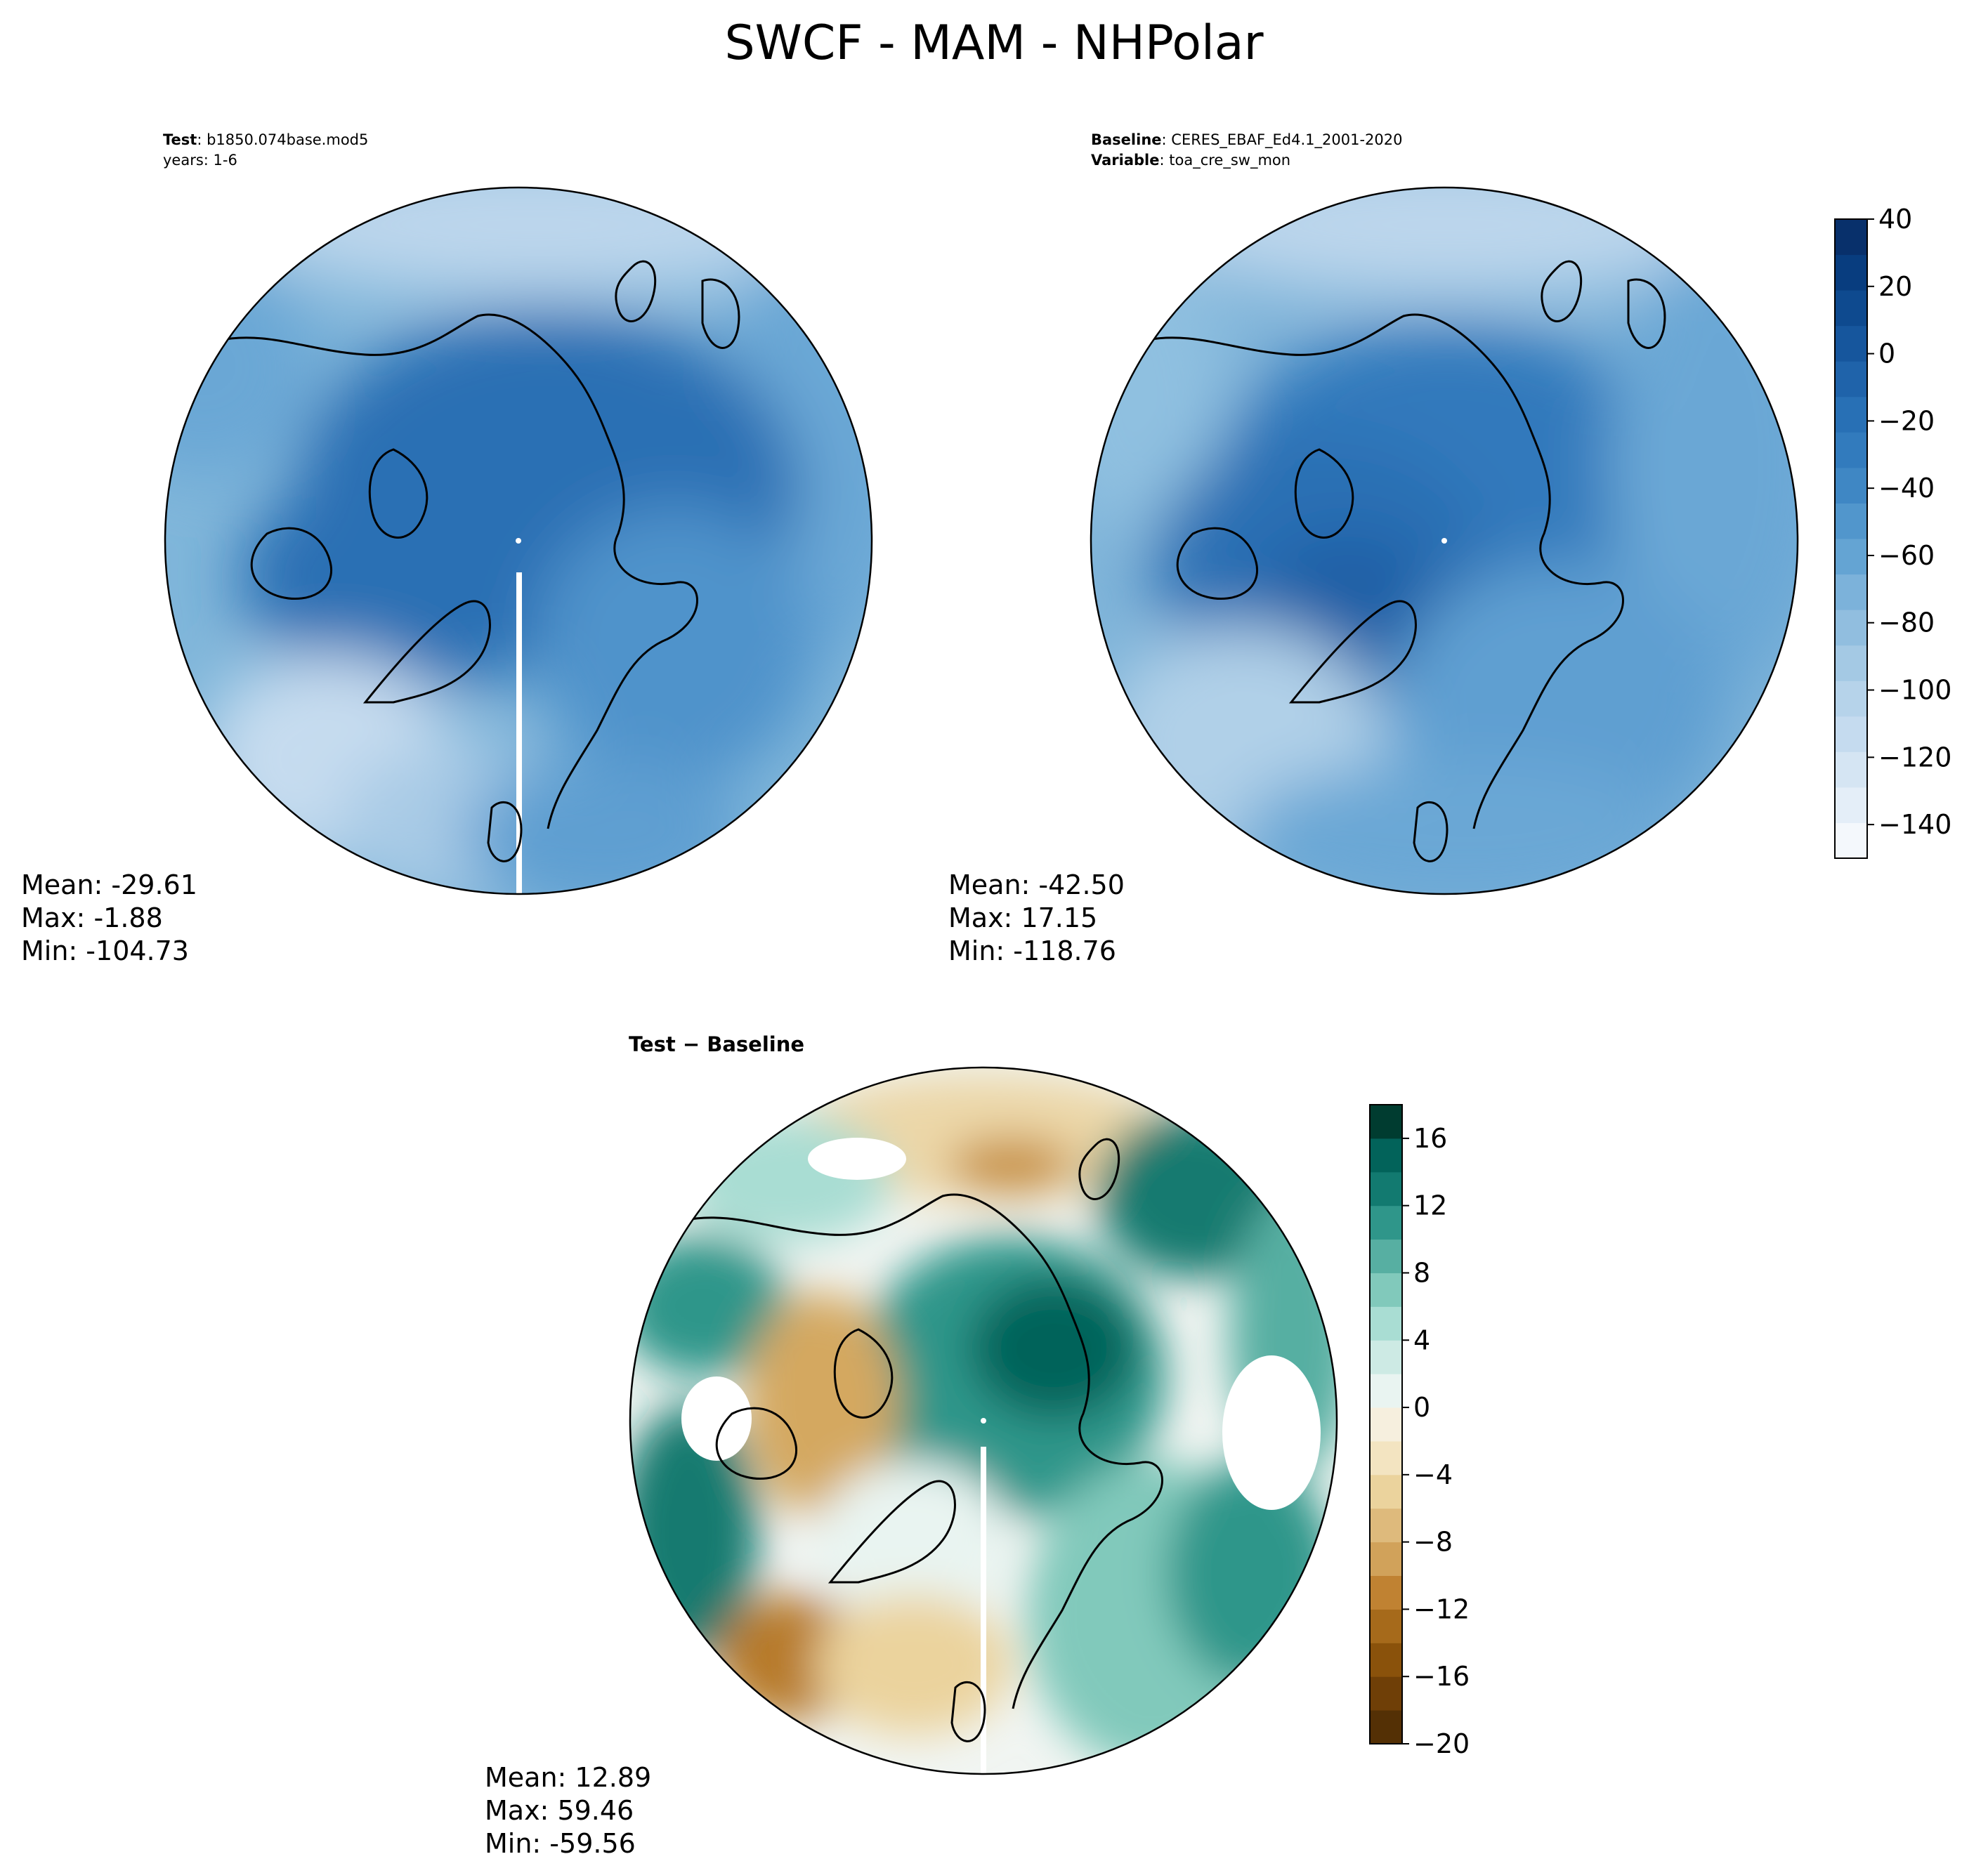  Describe the element at coordinates (1895, 286) in the screenshot. I see `baseline-colorbar-tick-label: 20` at that location.